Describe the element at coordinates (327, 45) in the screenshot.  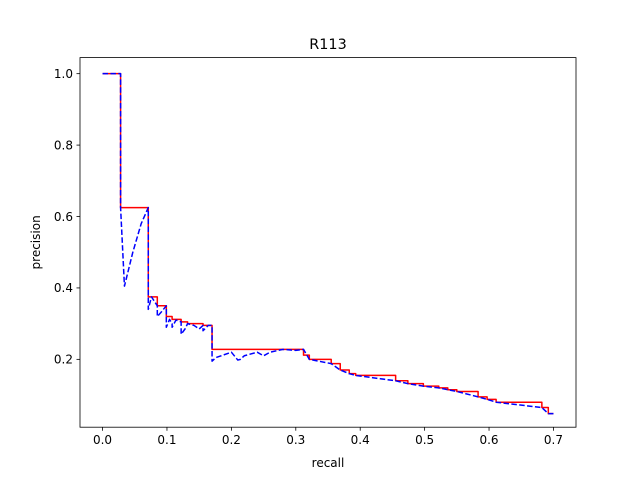
I see `chart-title: R113` at that location.